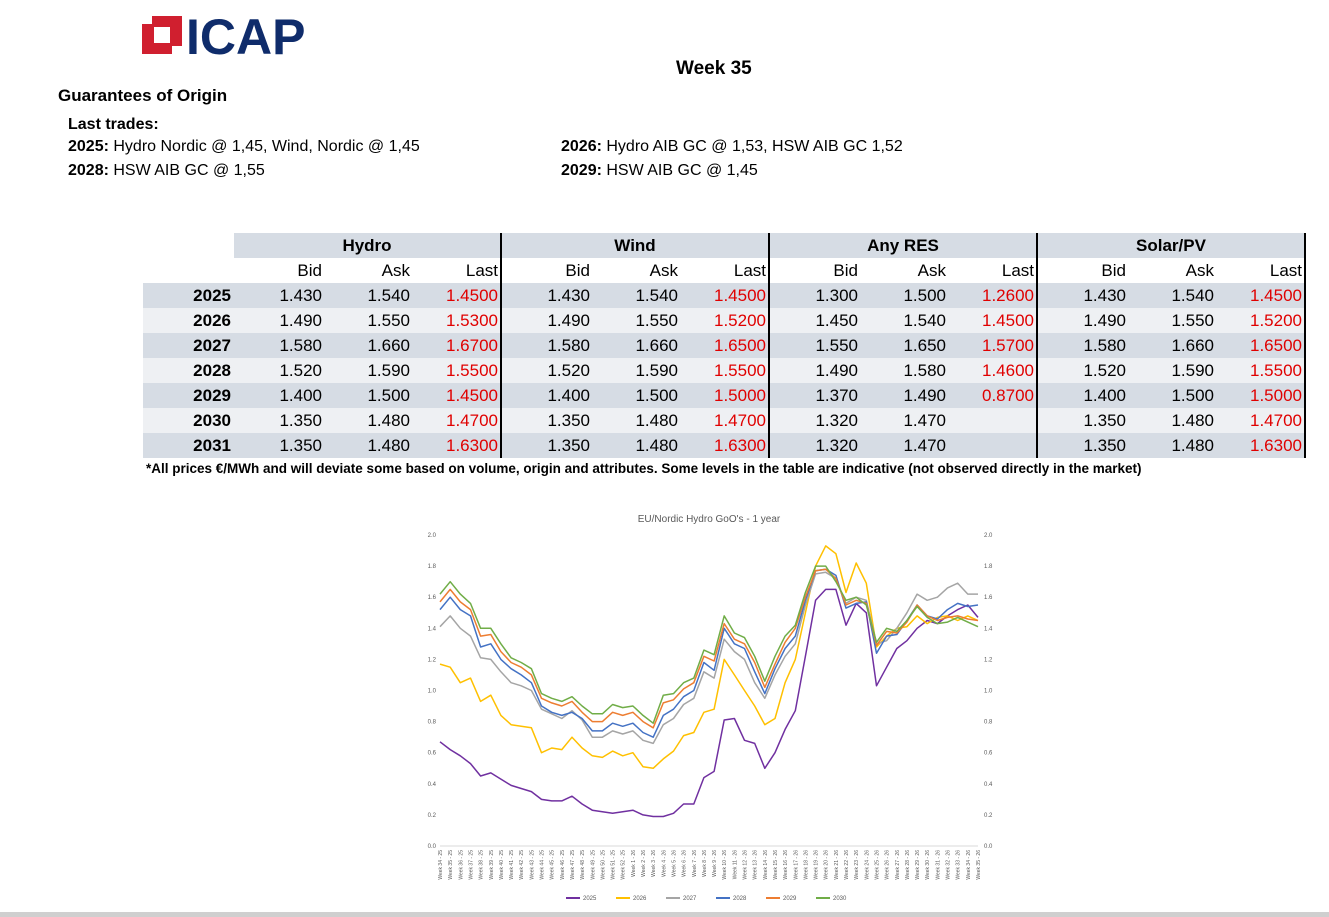  Describe the element at coordinates (790, 899) in the screenshot. I see `legend-label: 2029` at that location.